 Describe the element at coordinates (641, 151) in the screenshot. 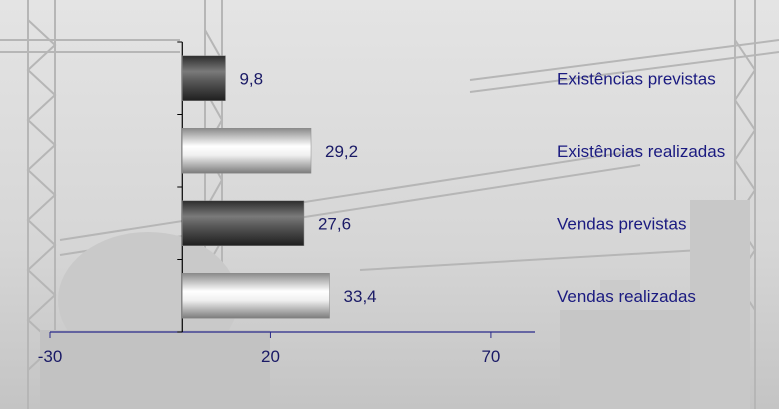

I see `category-label: Existências realizadas` at that location.